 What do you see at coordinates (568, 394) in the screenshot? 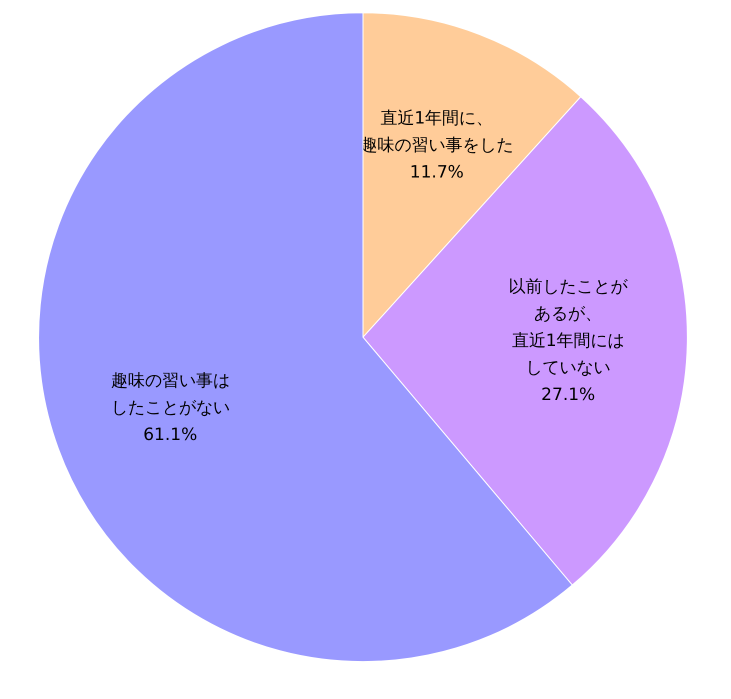
I see `data-label: 27.1%` at bounding box center [568, 394].